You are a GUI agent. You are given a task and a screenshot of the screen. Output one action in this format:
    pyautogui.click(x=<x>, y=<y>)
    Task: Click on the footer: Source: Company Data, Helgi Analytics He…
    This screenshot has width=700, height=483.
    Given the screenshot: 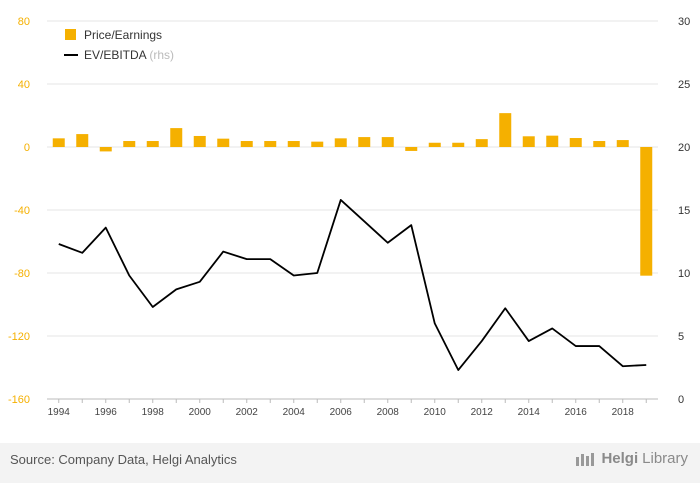 What is the action you would take?
    pyautogui.click(x=350, y=463)
    